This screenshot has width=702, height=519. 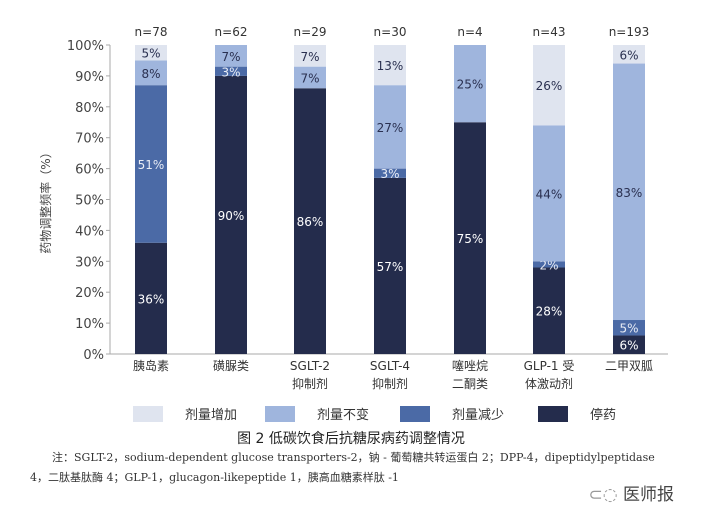 What do you see at coordinates (577, 413) in the screenshot?
I see `legend-item: 停药` at bounding box center [577, 413].